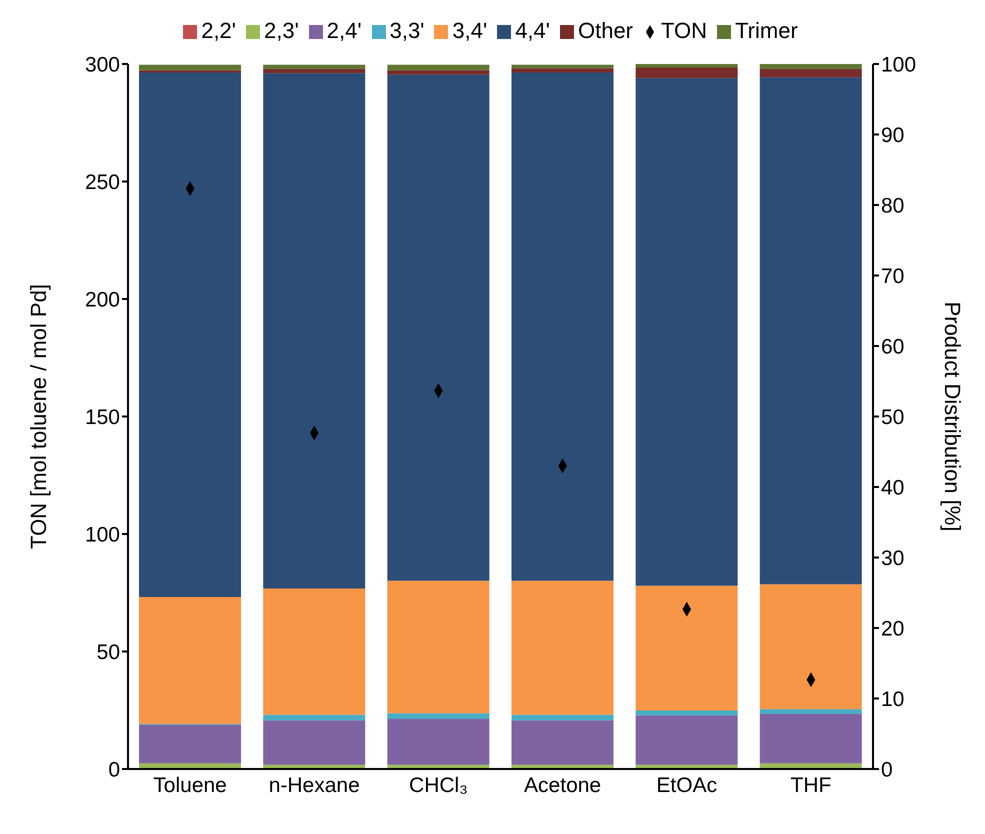  I want to click on y2-tick-label: 100, so click(898, 64).